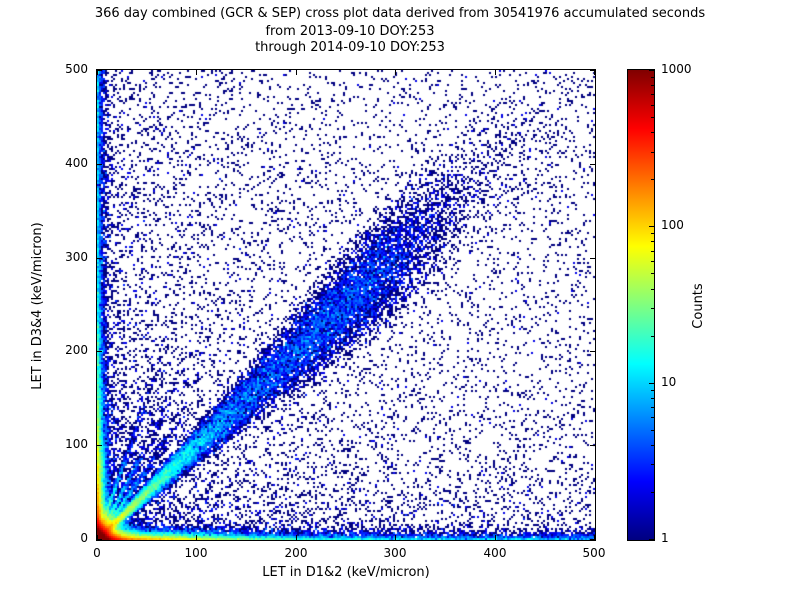 The width and height of the screenshot is (800, 600). What do you see at coordinates (76, 163) in the screenshot?
I see `y-tick-label: 400` at bounding box center [76, 163].